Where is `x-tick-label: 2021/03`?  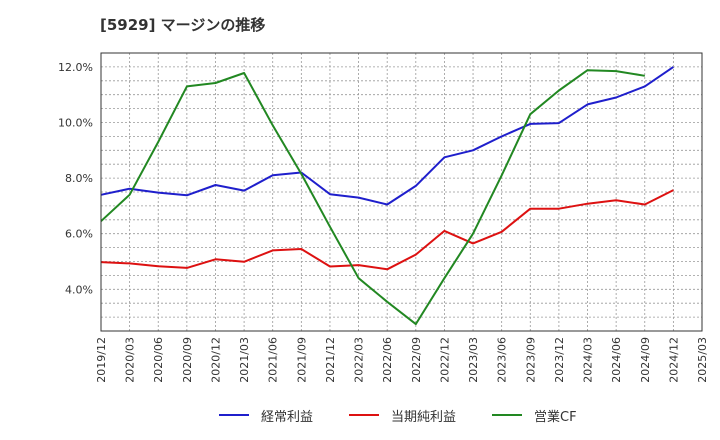
x-tick-label: 2021/03 is located at coordinates (244, 360).